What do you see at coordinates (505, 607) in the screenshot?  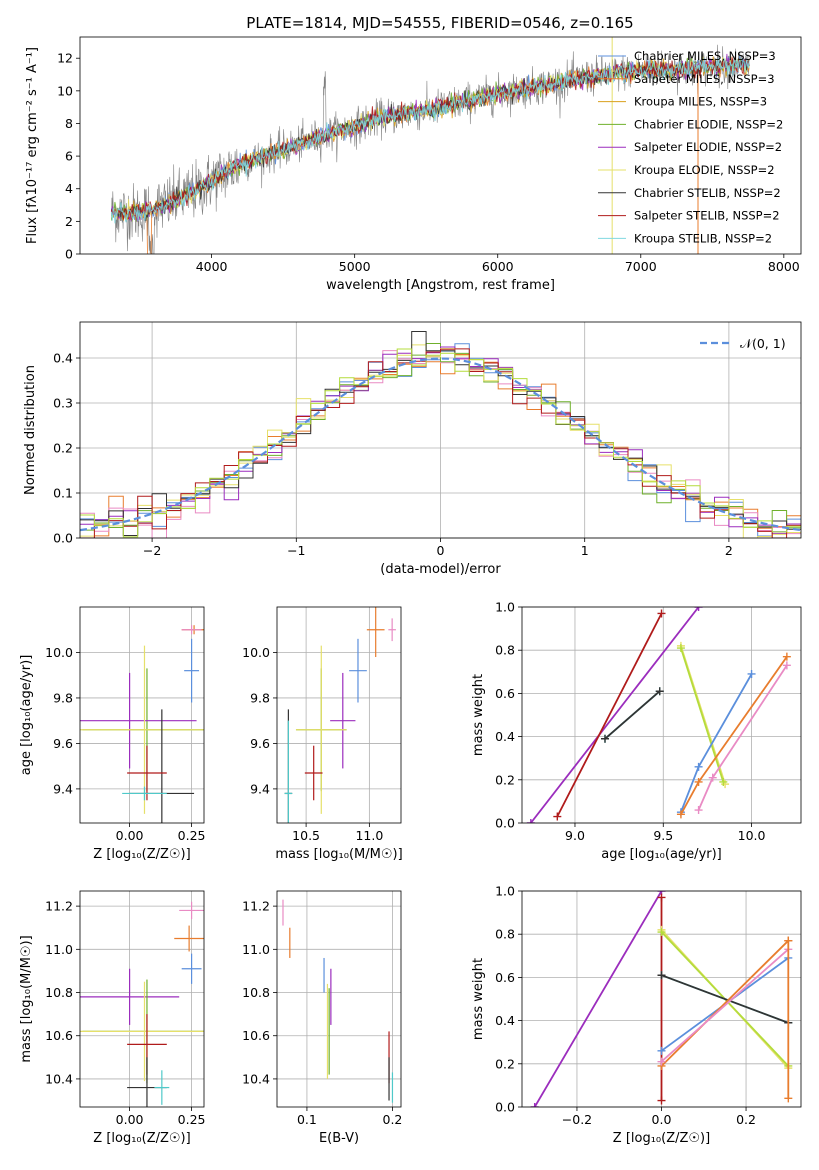 I see `y-tick-label: 1.0` at bounding box center [505, 607].